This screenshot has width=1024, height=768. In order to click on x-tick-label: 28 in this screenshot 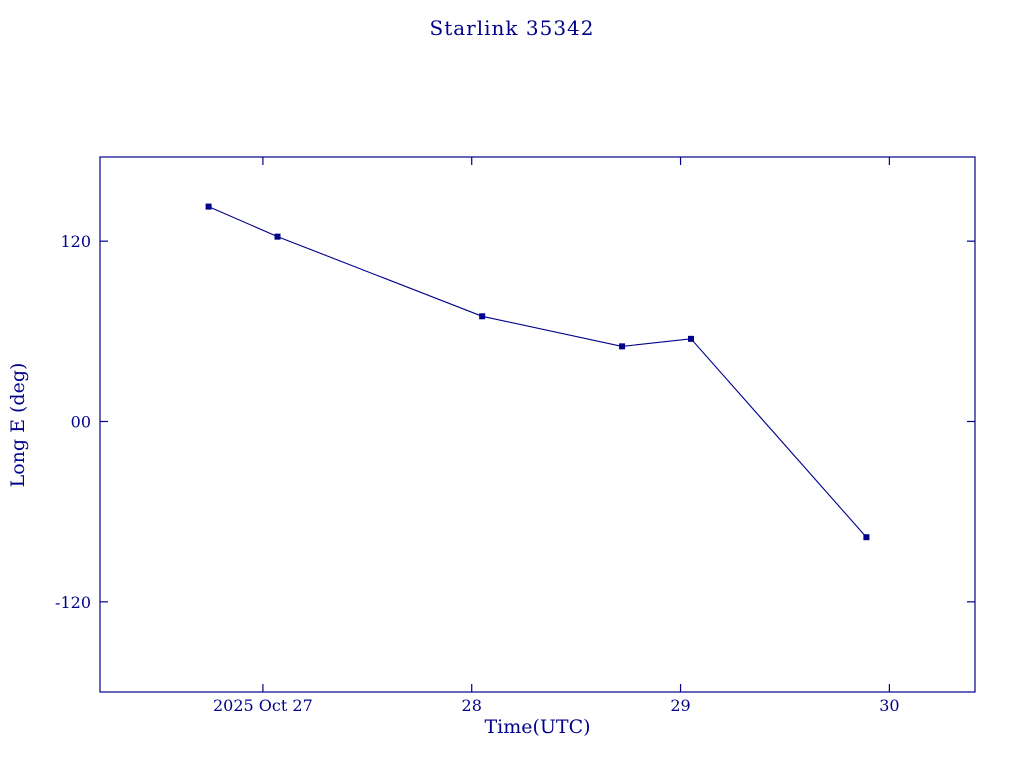, I will do `click(472, 705)`.